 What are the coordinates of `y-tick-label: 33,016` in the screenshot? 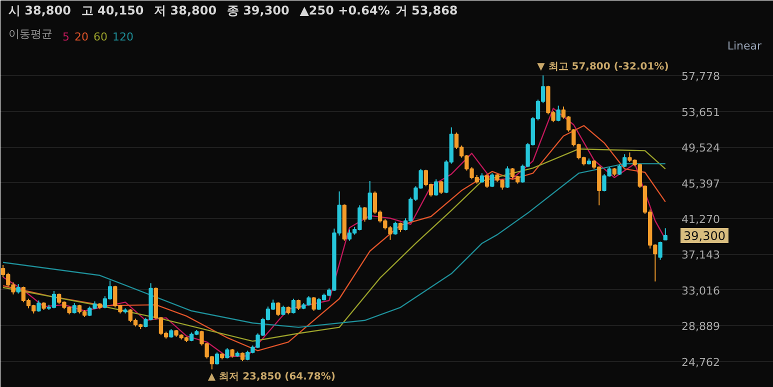 It's located at (701, 291).